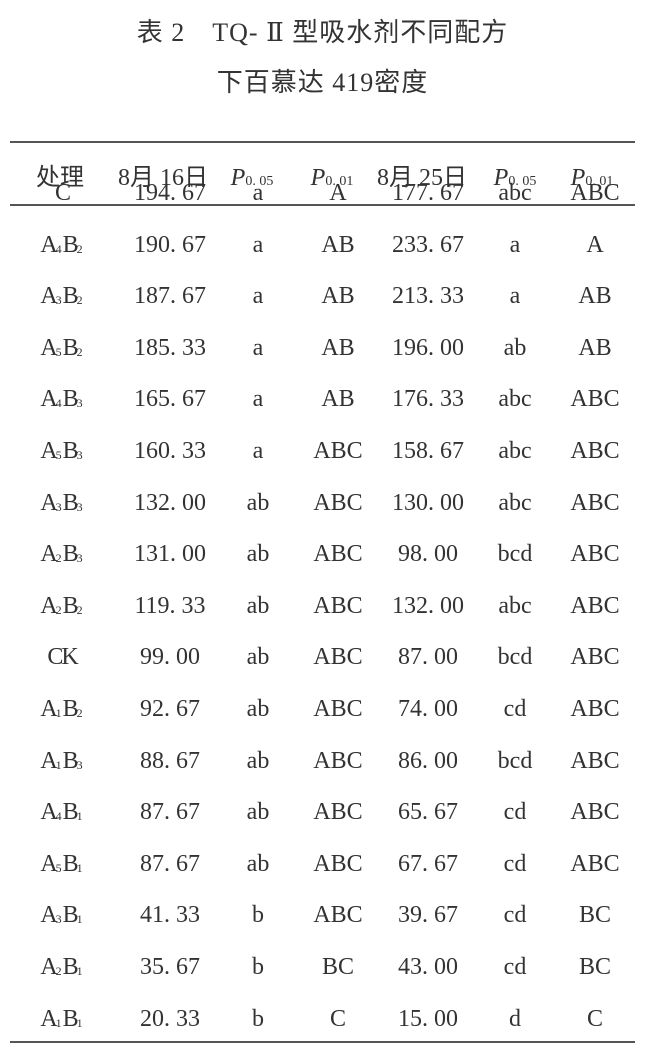 This screenshot has width=645, height=1052. What do you see at coordinates (170, 760) in the screenshot?
I see `value-aug16-cell: 88. 67` at bounding box center [170, 760].